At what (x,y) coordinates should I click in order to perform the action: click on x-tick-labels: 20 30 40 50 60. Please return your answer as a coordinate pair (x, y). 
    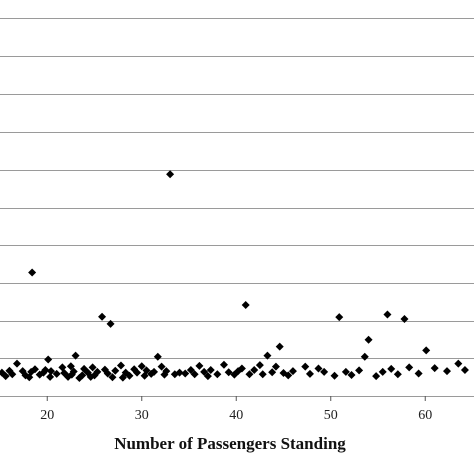
    Looking at the image, I should click on (236, 415).